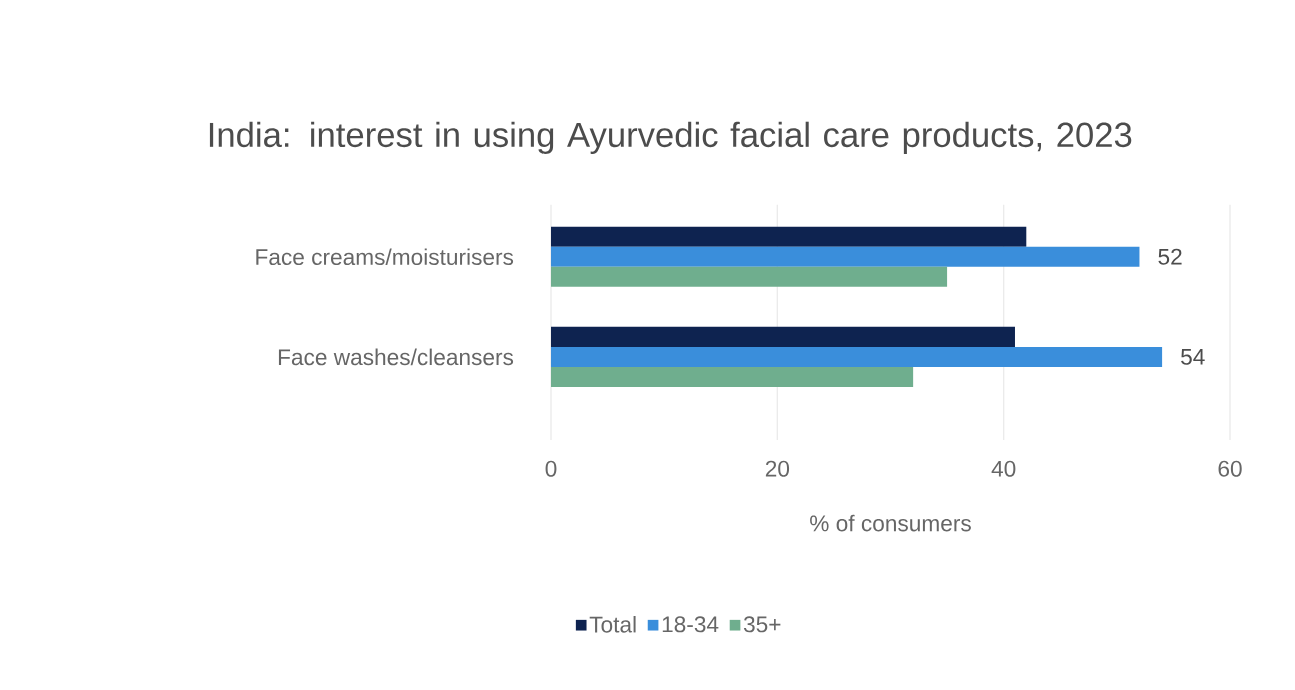 This screenshot has height=690, width=1295. Describe the element at coordinates (396, 357) in the screenshot. I see `y-tick-label: Face washes/cleansers` at that location.